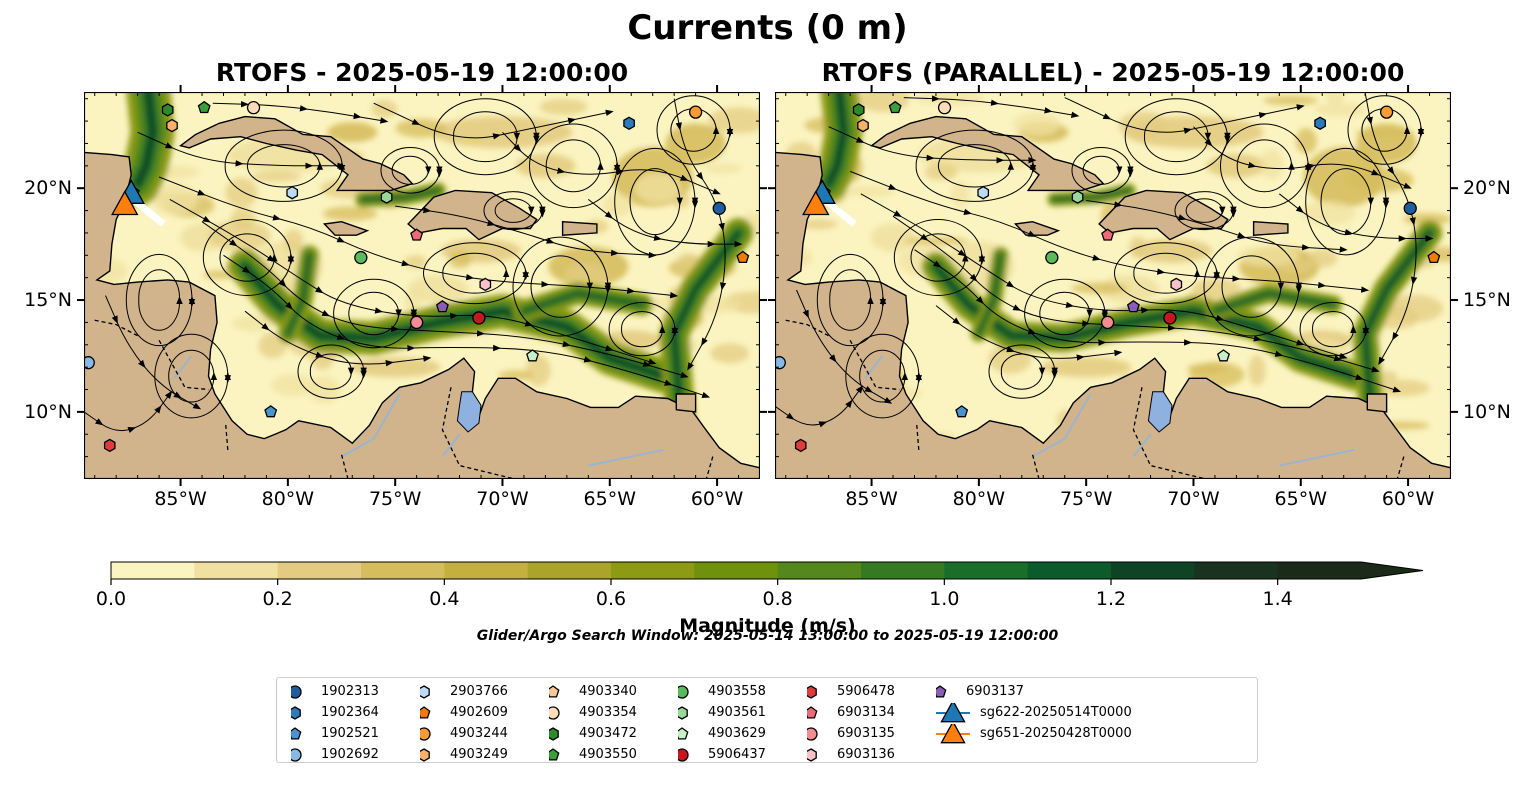  What do you see at coordinates (1277, 599) in the screenshot?
I see `colorbar-tick-label: 1.4` at bounding box center [1277, 599].